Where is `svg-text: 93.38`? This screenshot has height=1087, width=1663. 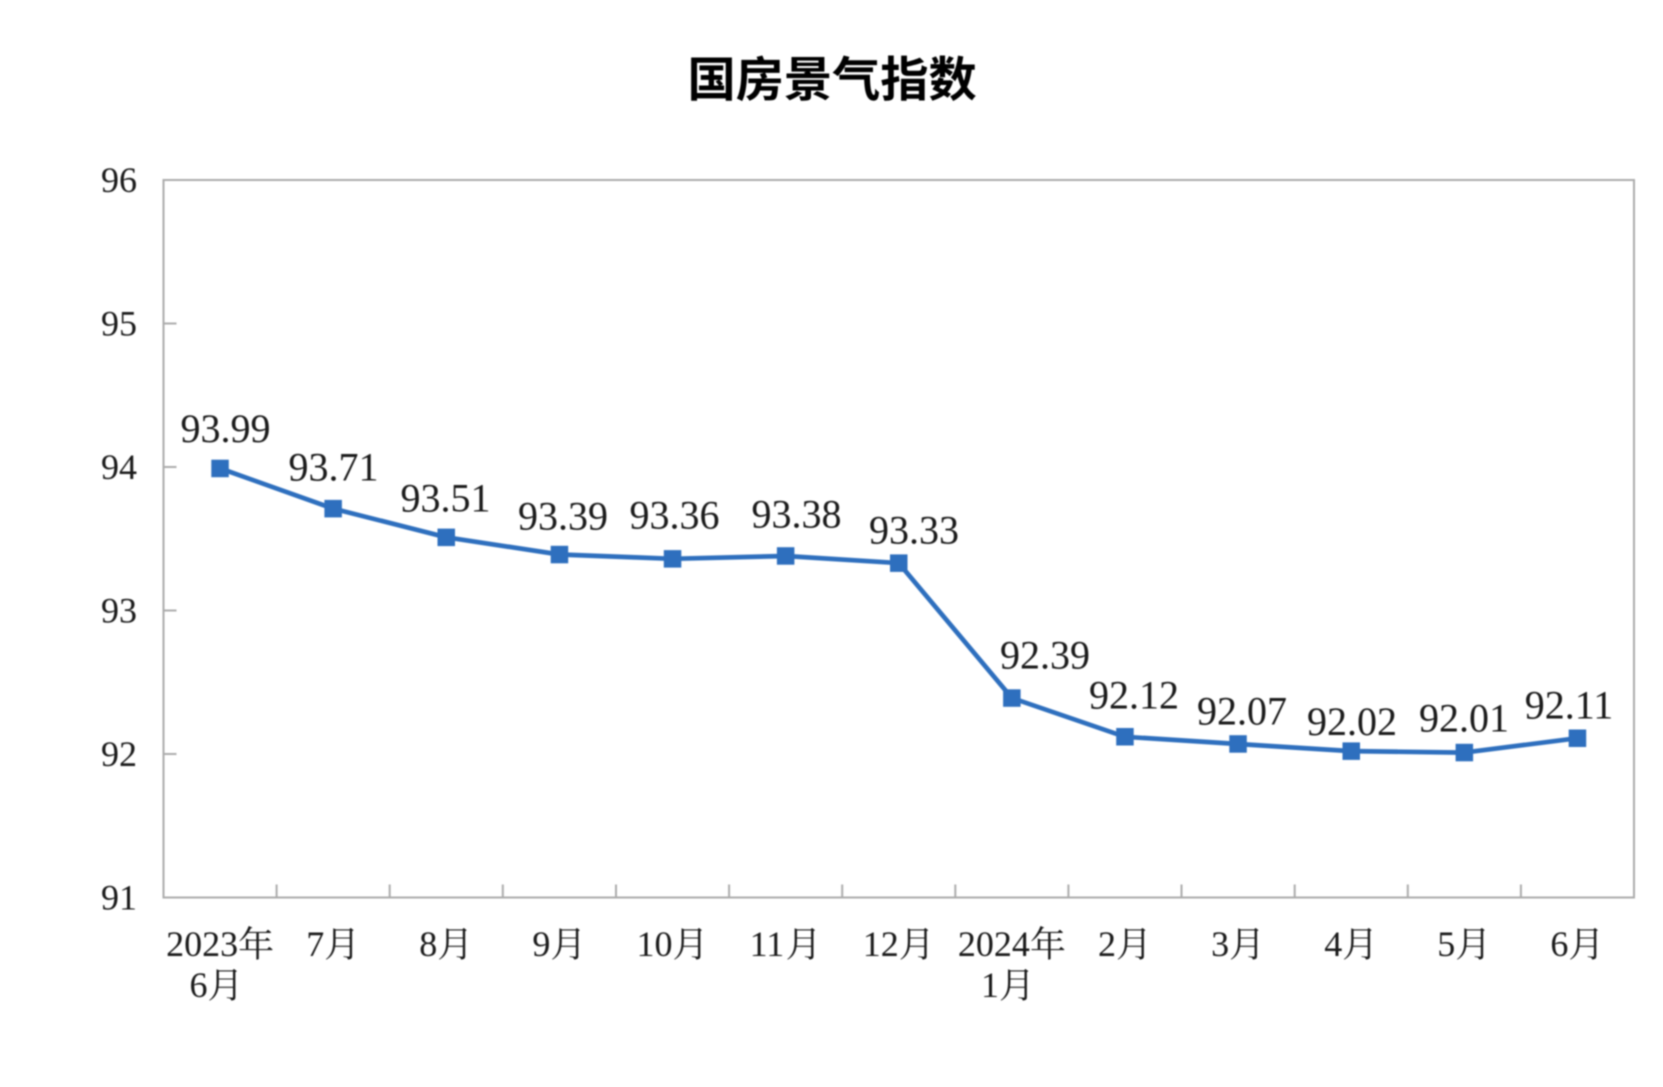
svg-text: 93.38 is located at coordinates (797, 514).